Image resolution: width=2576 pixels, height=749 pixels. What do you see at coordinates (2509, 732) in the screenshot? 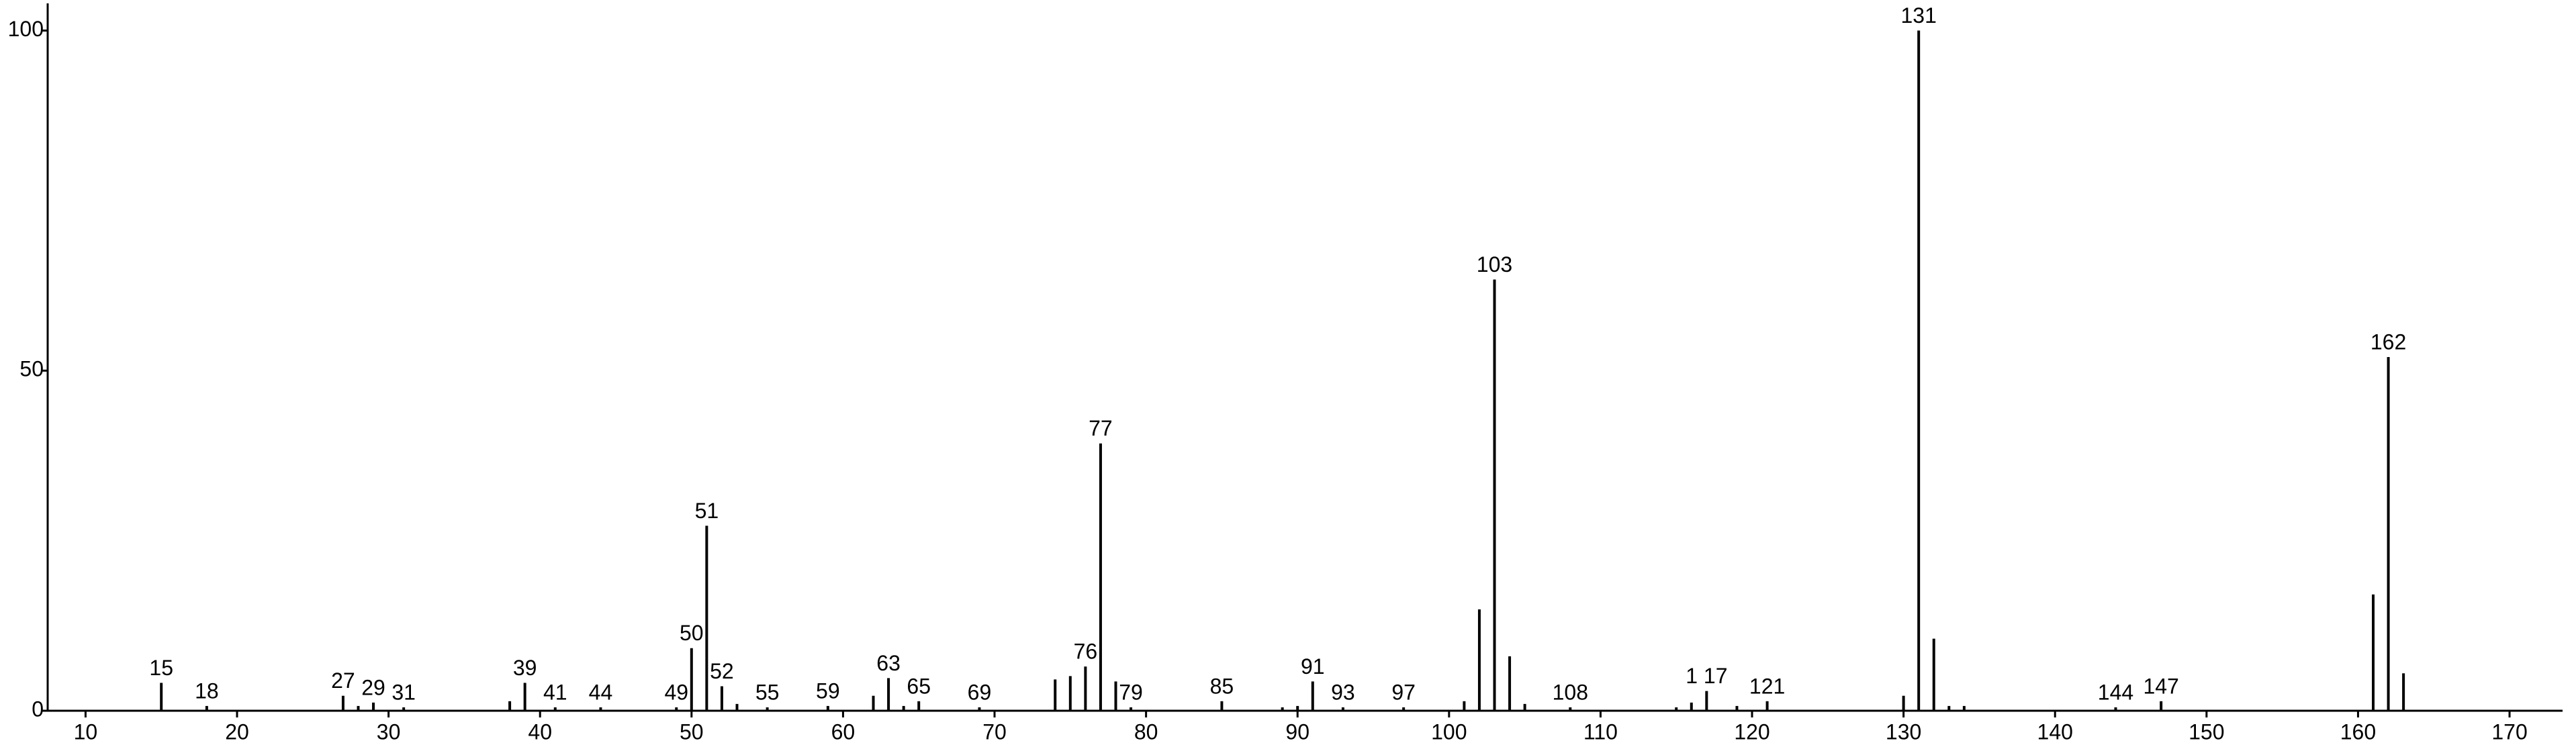
I see `x-tick-label: 170` at bounding box center [2509, 732].